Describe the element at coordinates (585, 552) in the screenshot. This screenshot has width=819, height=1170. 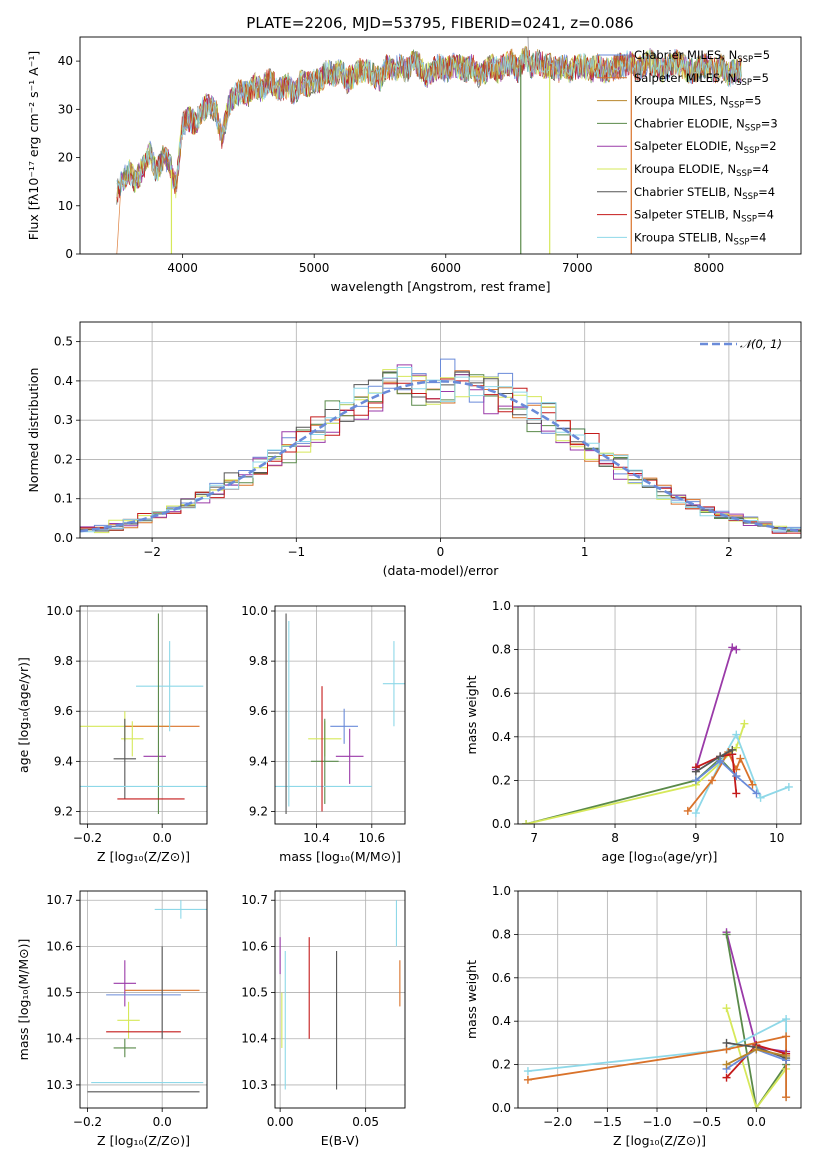
I see `x-tick-label: 1` at that location.